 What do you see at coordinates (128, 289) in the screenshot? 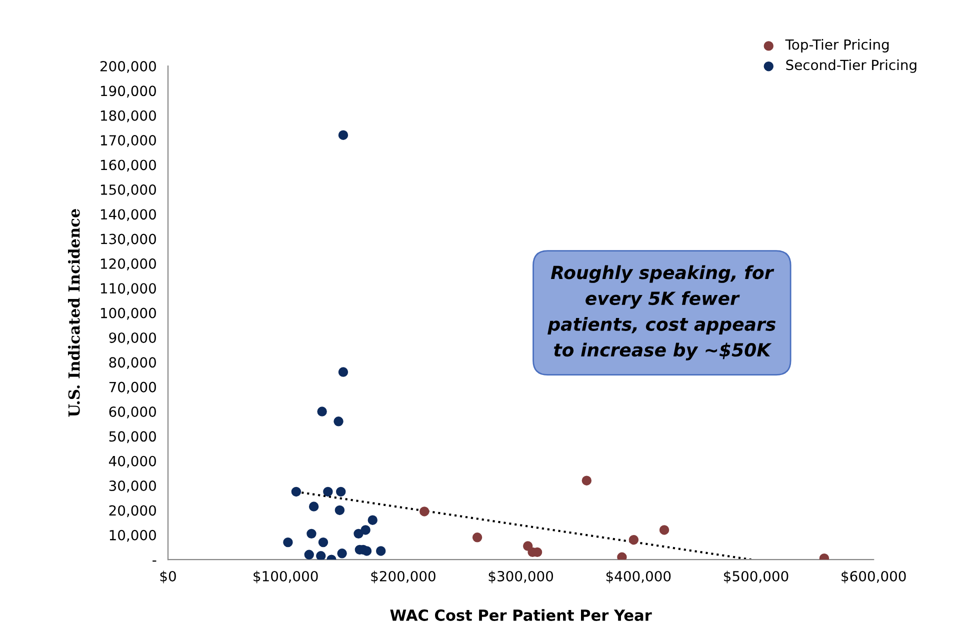
I see `y-tick-label: 110,000` at bounding box center [128, 289].